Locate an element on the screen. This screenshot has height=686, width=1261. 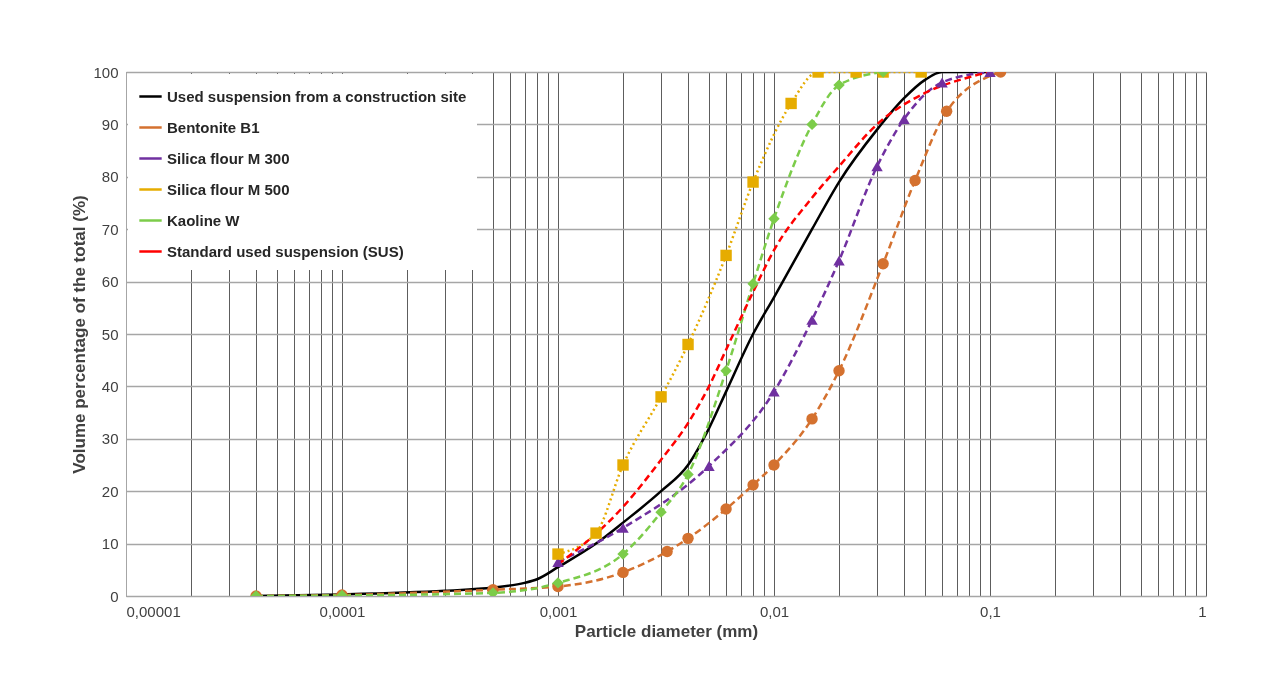
legend-label: Used suspension from a construction site is located at coordinates (317, 96).